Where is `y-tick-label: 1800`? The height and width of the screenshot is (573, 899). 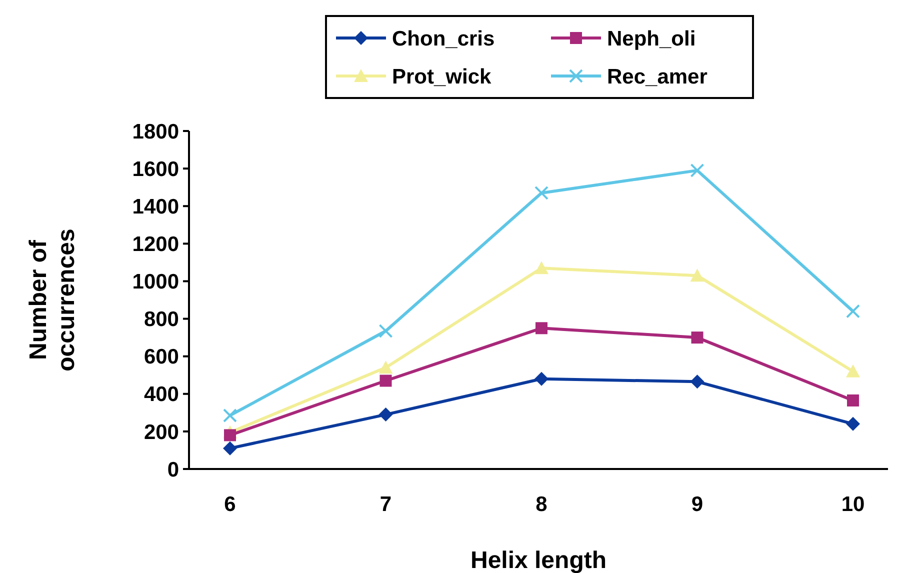
y-tick-label: 1800 is located at coordinates (155, 132).